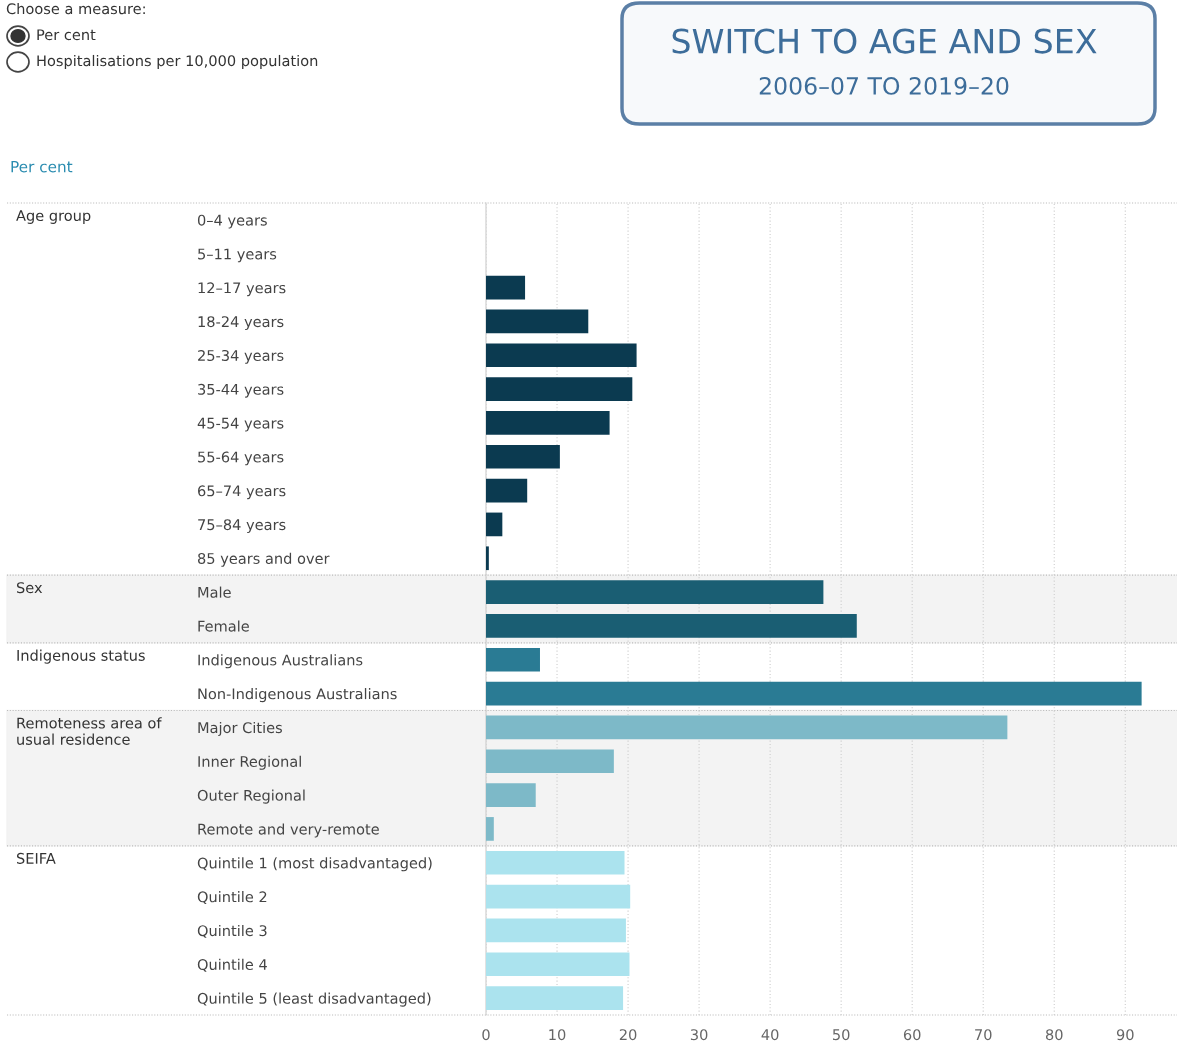 This screenshot has height=1050, width=1177. Describe the element at coordinates (1054, 1035) in the screenshot. I see `x-tick-label: 80` at that location.